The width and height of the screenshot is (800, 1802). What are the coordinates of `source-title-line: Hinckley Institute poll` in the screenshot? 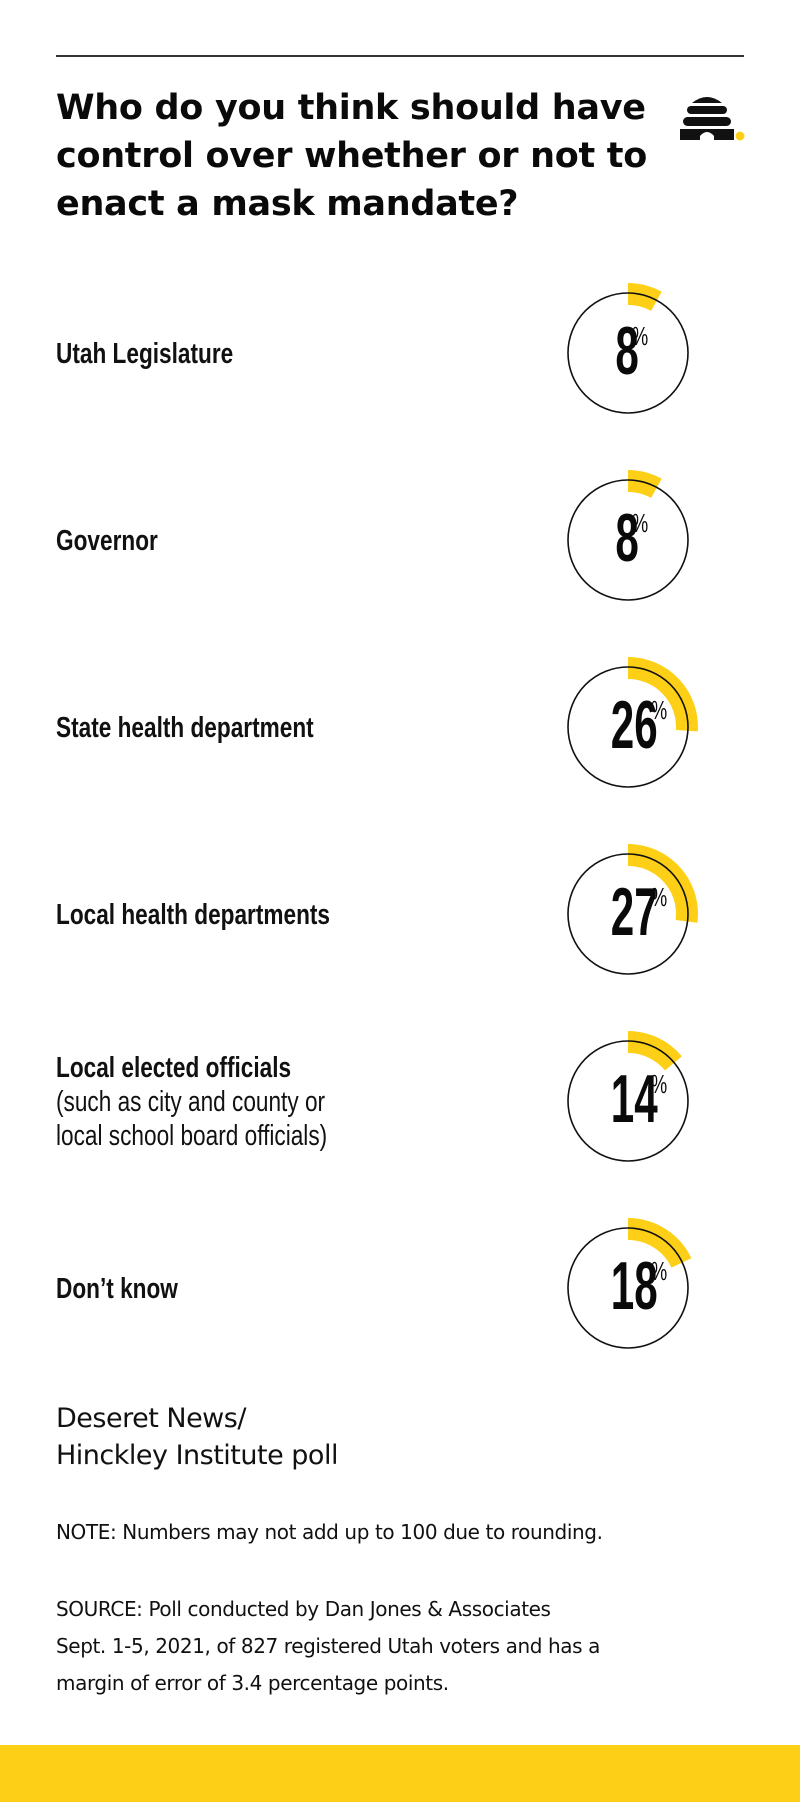 It's located at (197, 1455).